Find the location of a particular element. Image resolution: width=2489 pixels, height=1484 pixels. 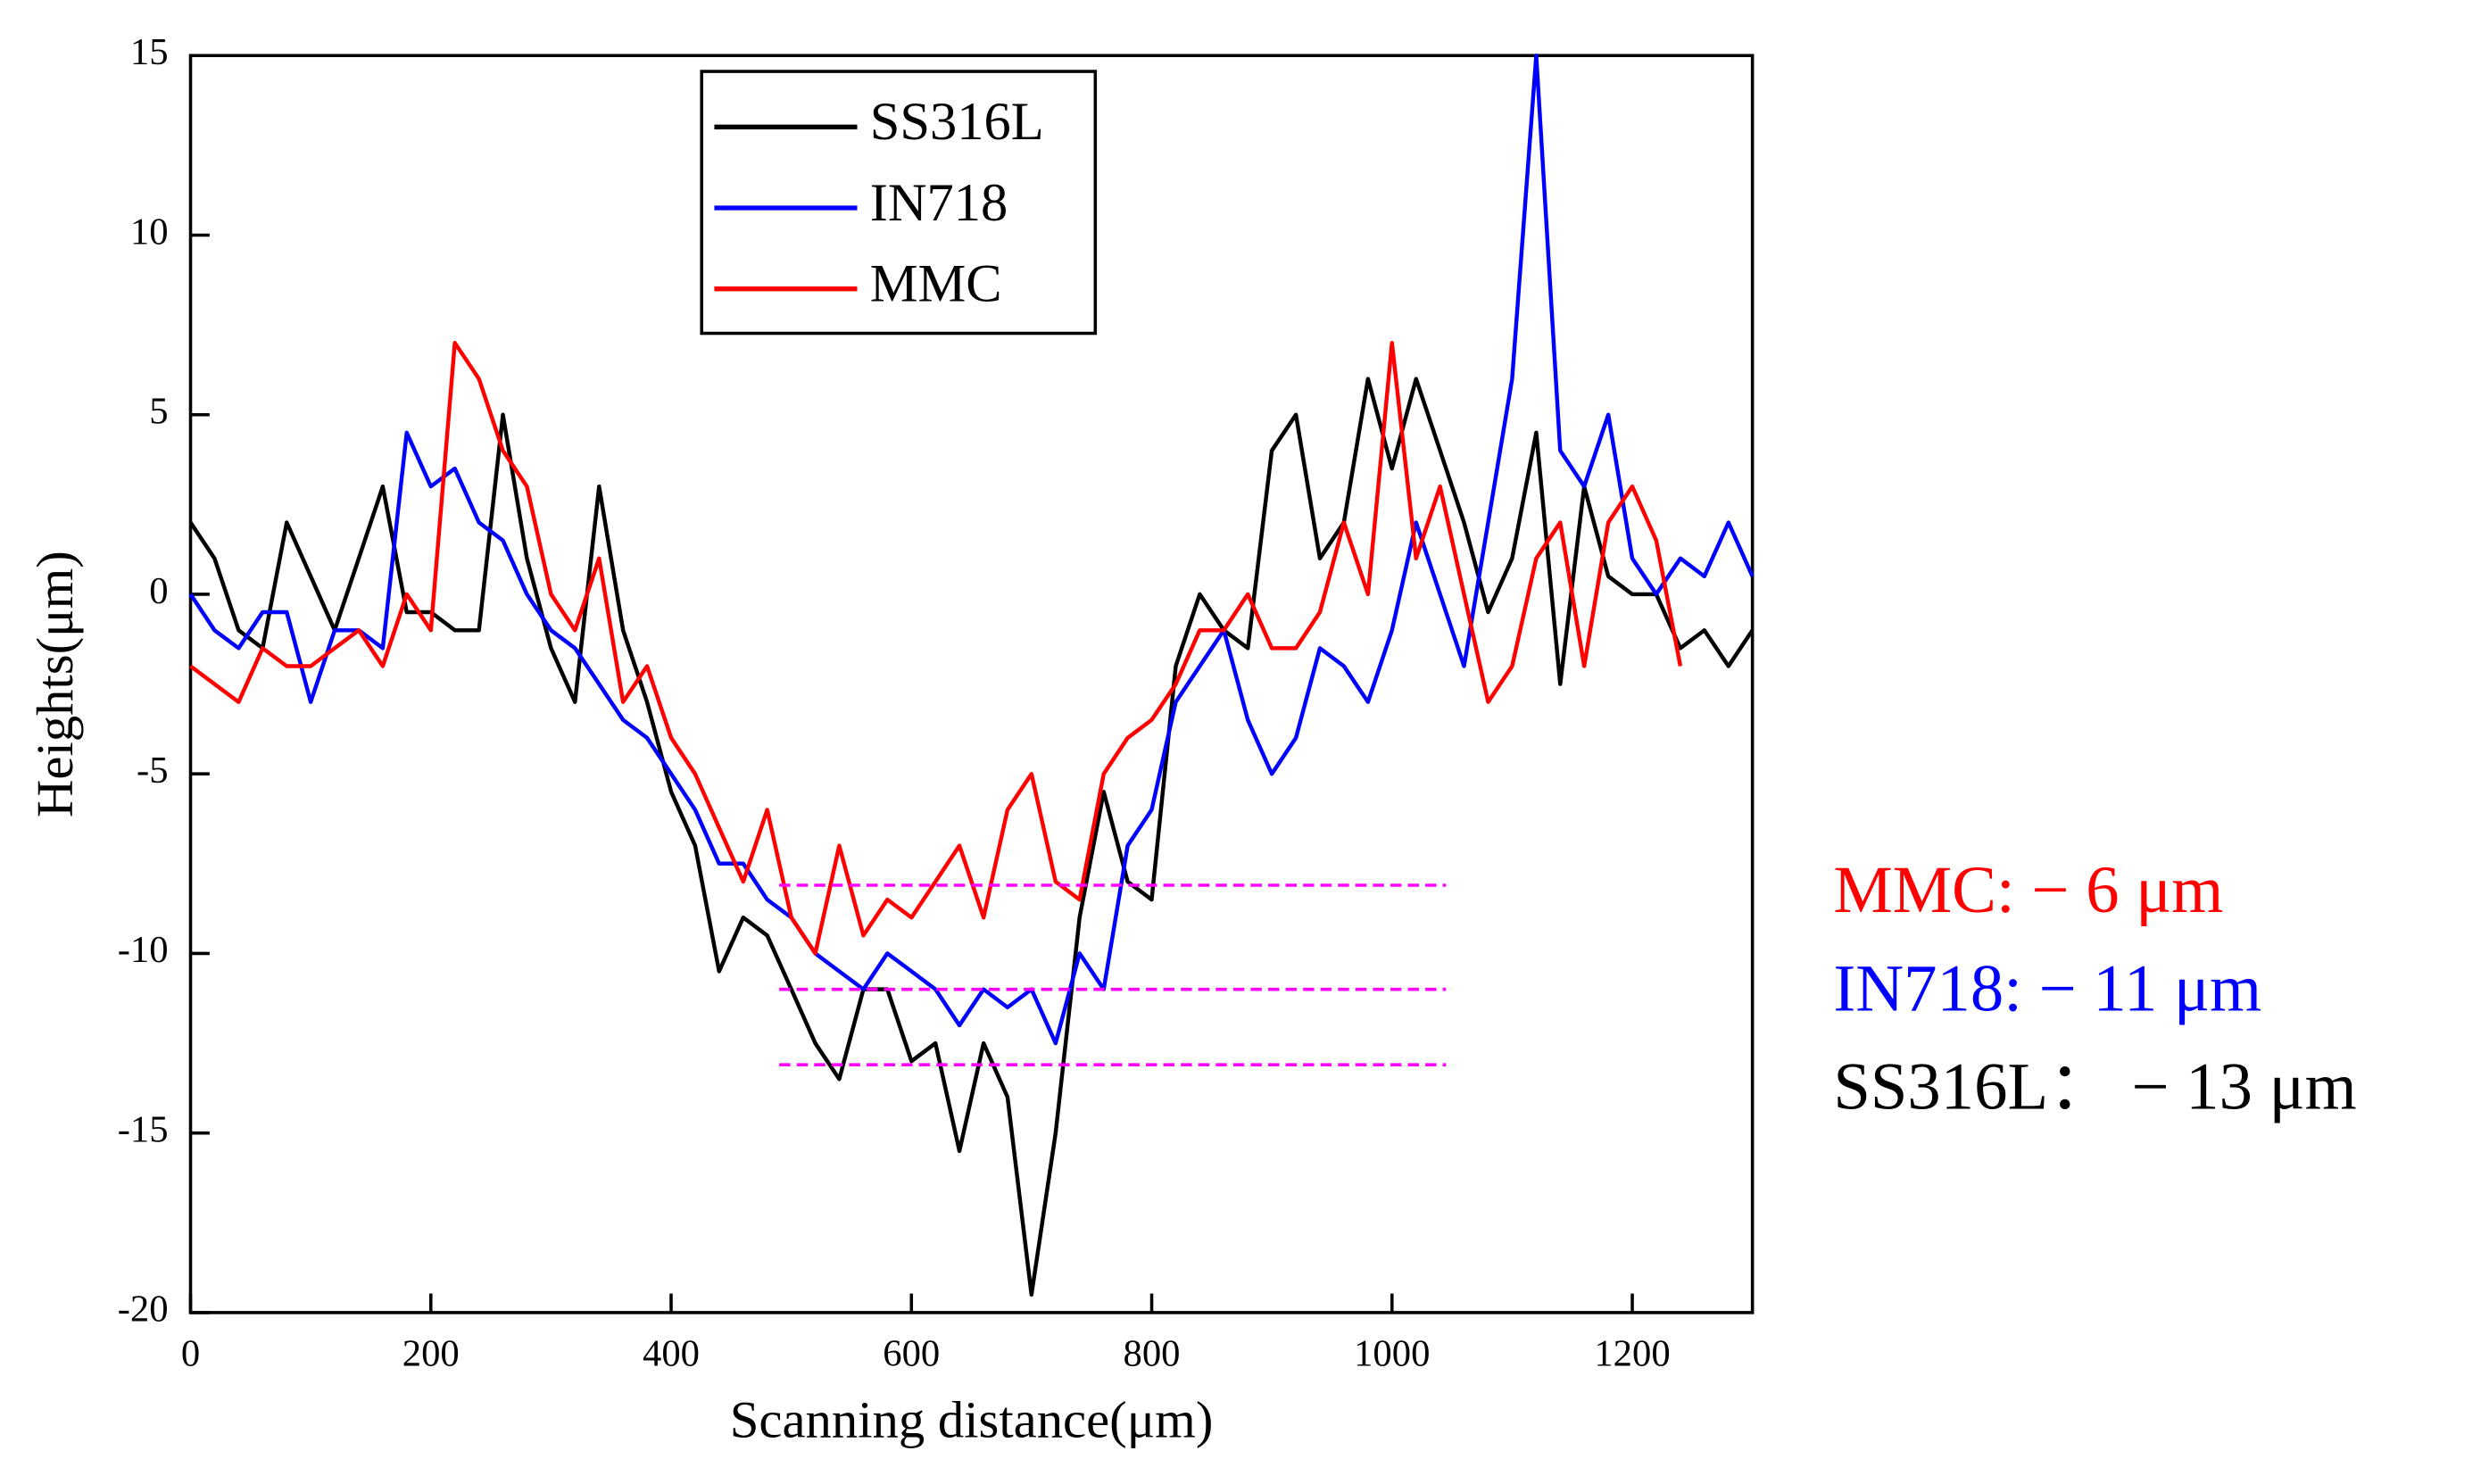

x-tick-label: 400 is located at coordinates (671, 1354).